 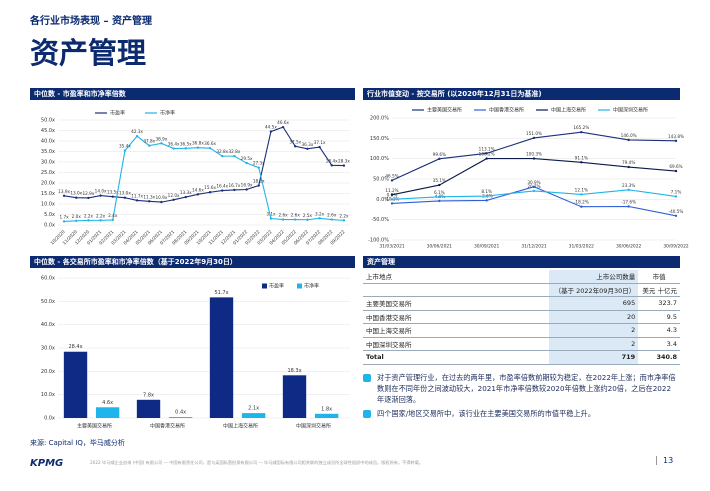 I want to click on data-label: 18.3x, so click(x=294, y=371).